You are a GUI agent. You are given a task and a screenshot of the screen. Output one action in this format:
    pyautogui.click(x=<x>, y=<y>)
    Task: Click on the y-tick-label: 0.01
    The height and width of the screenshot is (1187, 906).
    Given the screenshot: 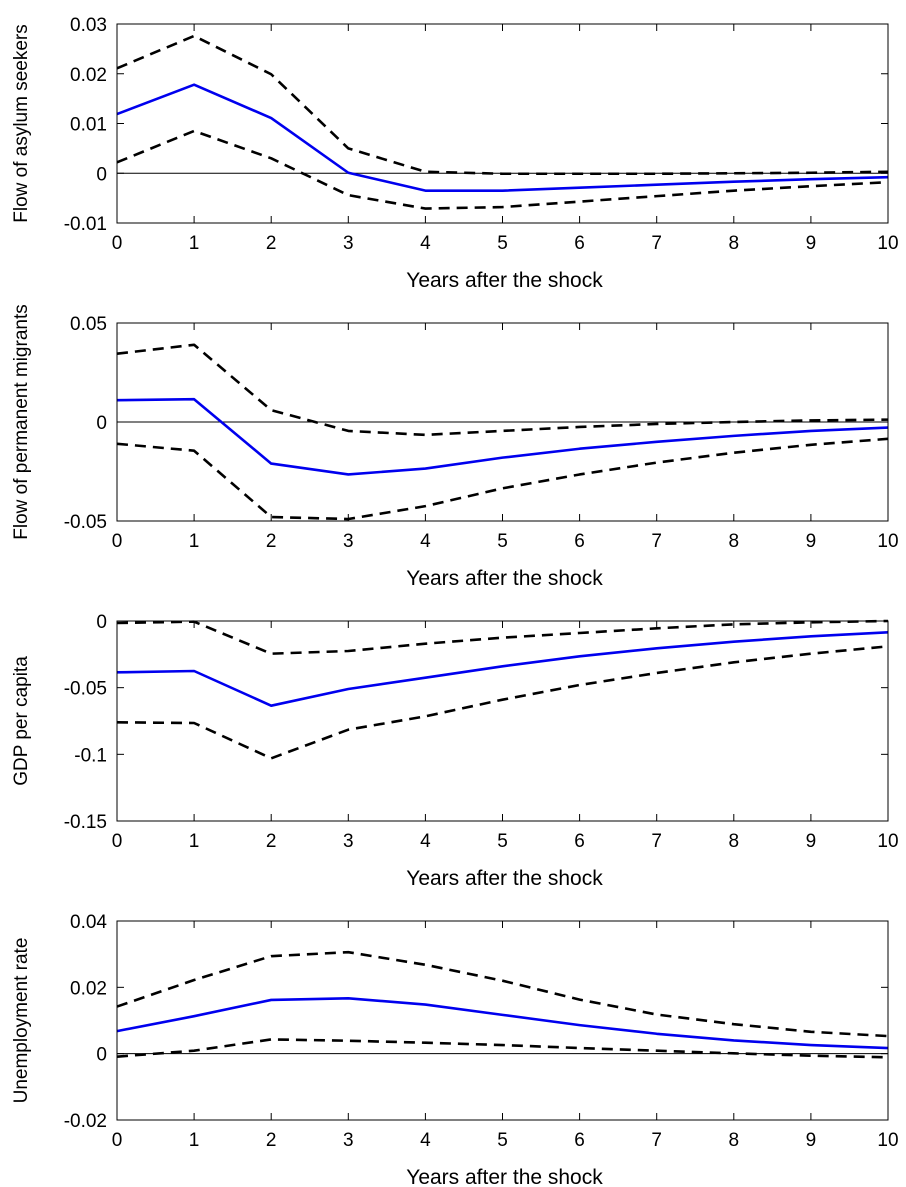 What is the action you would take?
    pyautogui.click(x=88, y=125)
    